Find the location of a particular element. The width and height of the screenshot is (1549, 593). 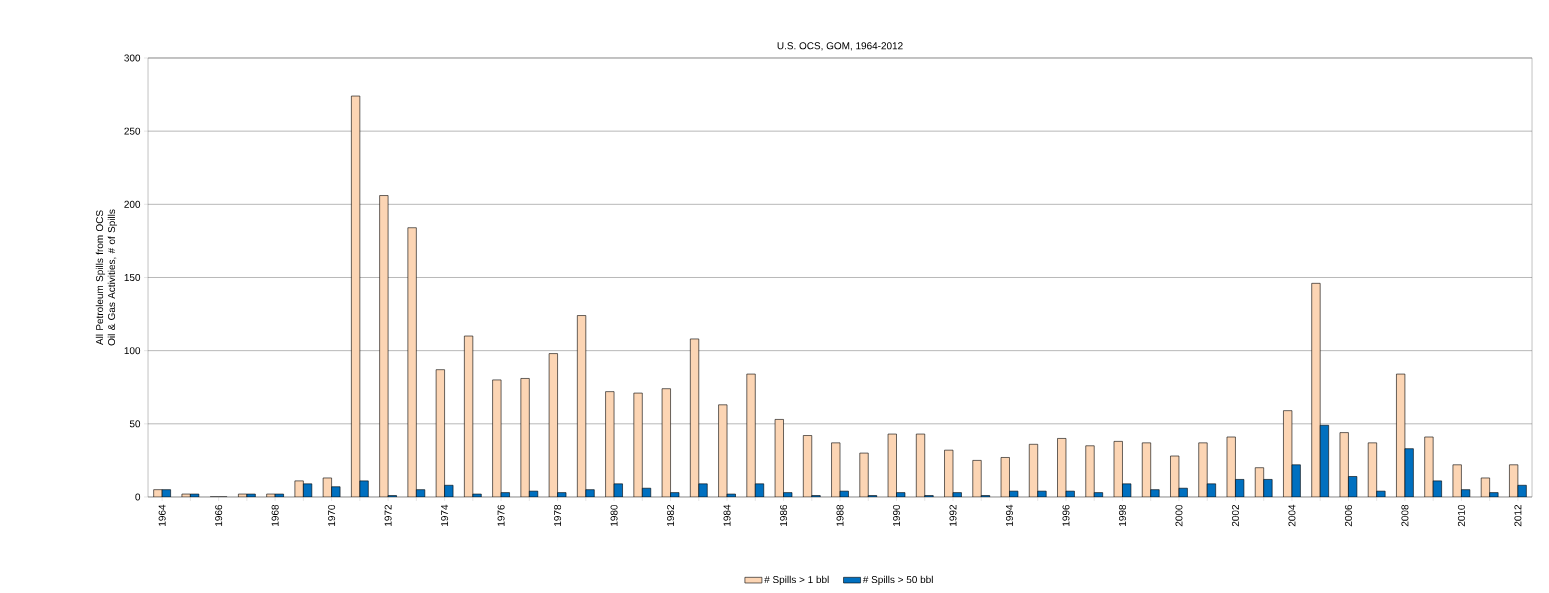

x-tick-label: 1990 is located at coordinates (896, 515).